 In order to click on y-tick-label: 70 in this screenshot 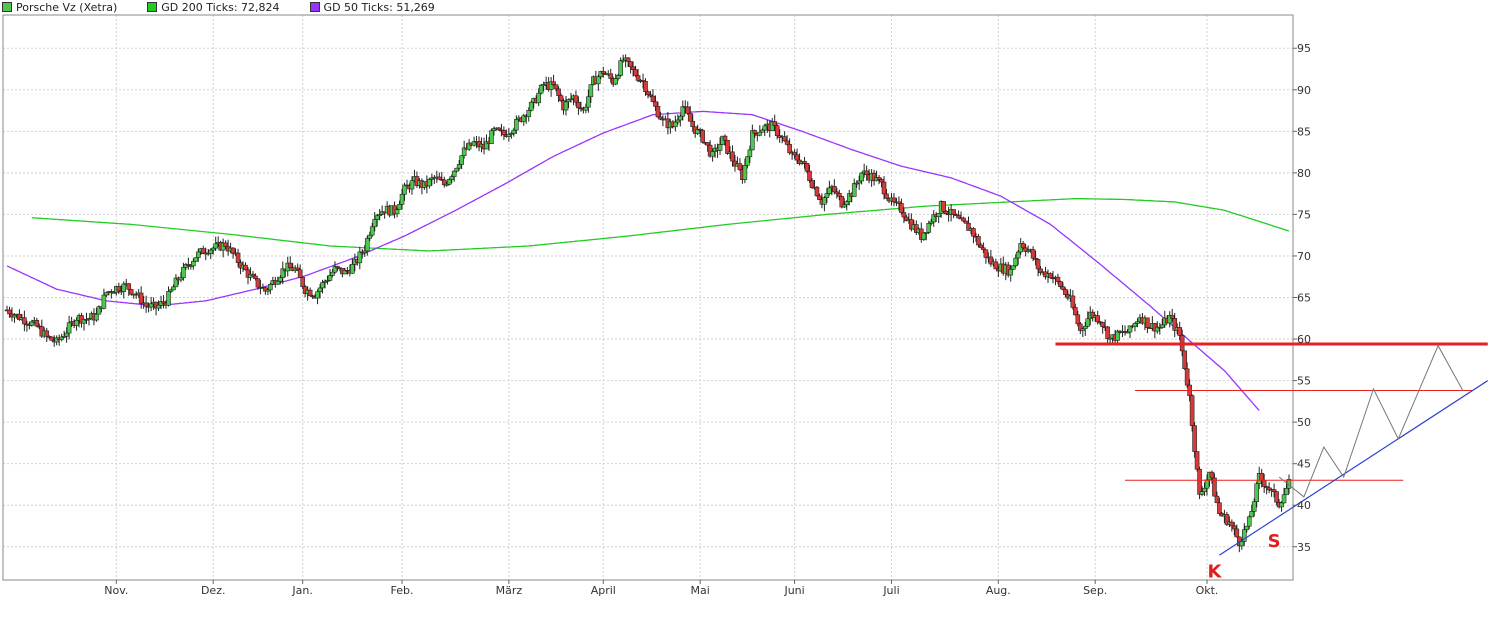, I will do `click(1304, 256)`.